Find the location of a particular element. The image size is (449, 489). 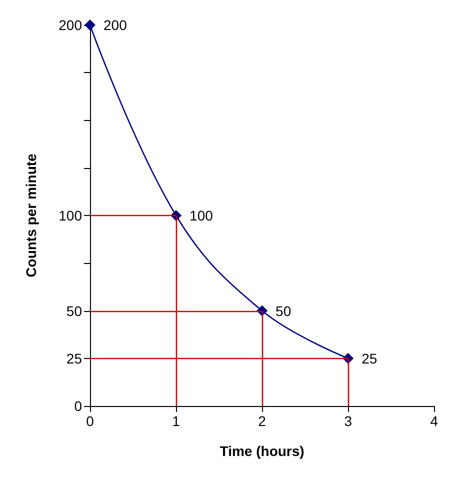

x-tick-label: 2 is located at coordinates (262, 421).